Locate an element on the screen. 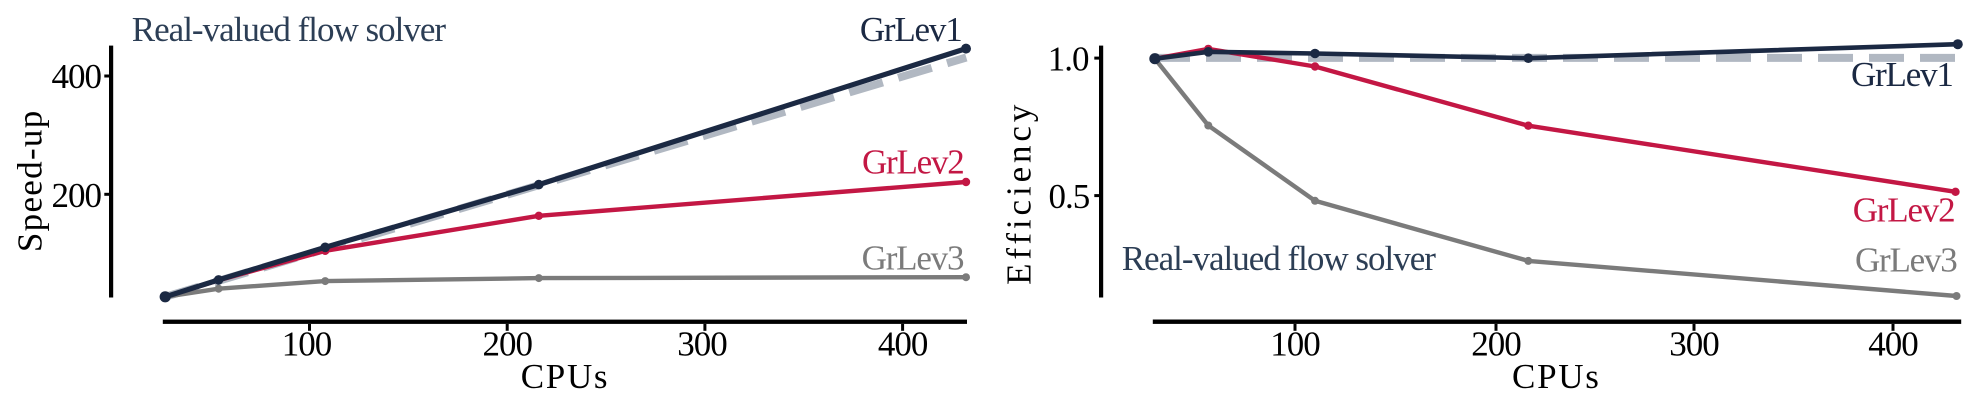 Image resolution: width=1977 pixels, height=409 pixels. svg-text: Speed-up is located at coordinates (30, 181).